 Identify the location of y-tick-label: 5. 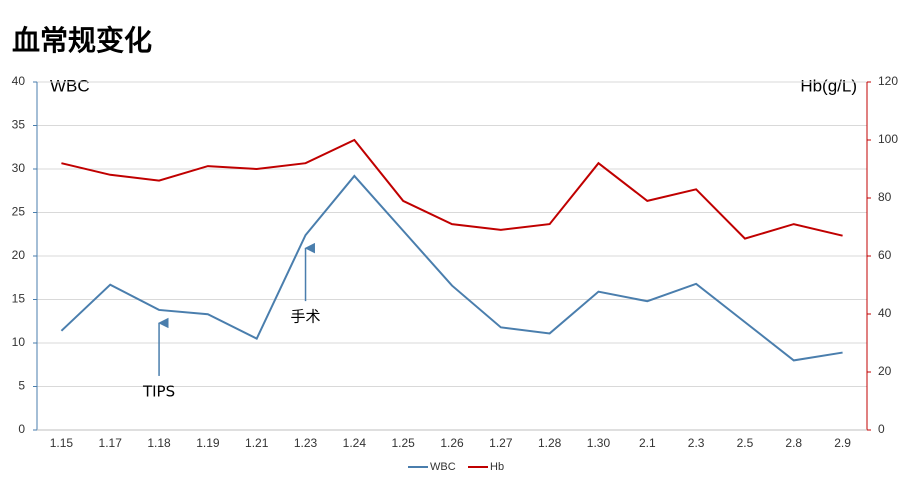
(21, 386).